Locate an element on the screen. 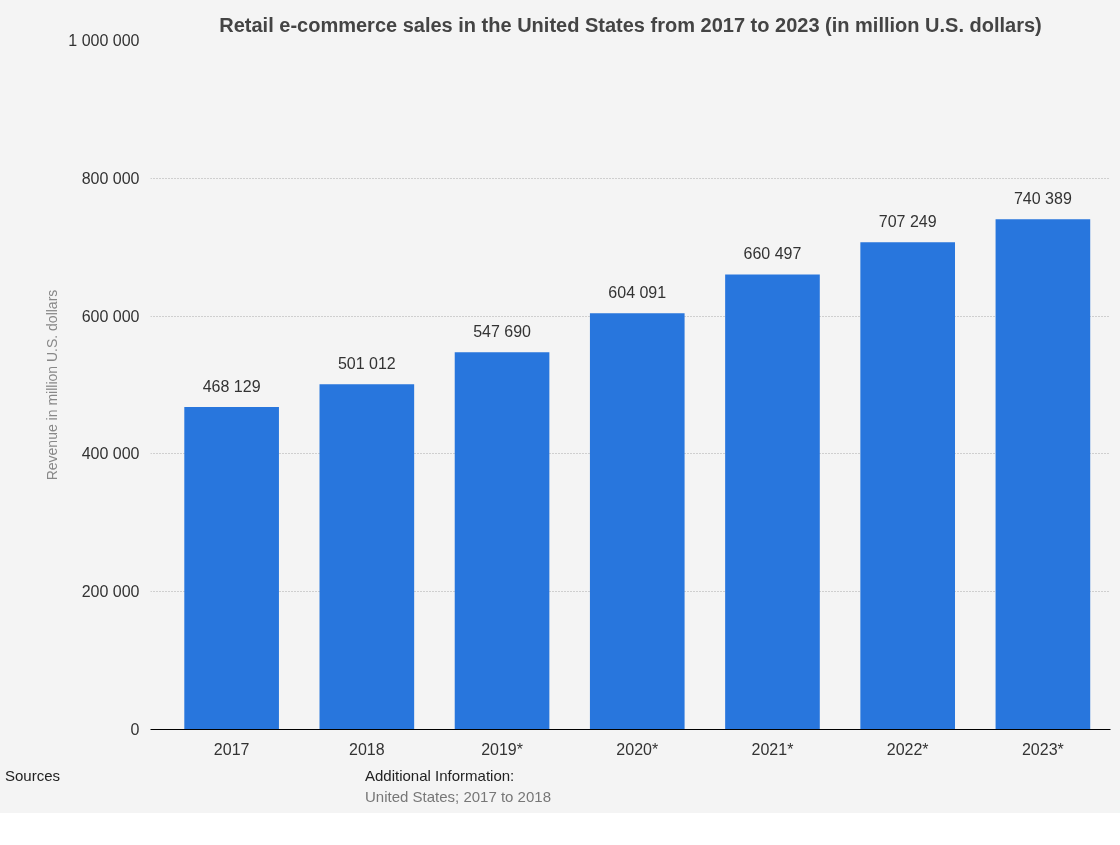 Image resolution: width=1120 pixels, height=845 pixels. text: 547 690 is located at coordinates (502, 332).